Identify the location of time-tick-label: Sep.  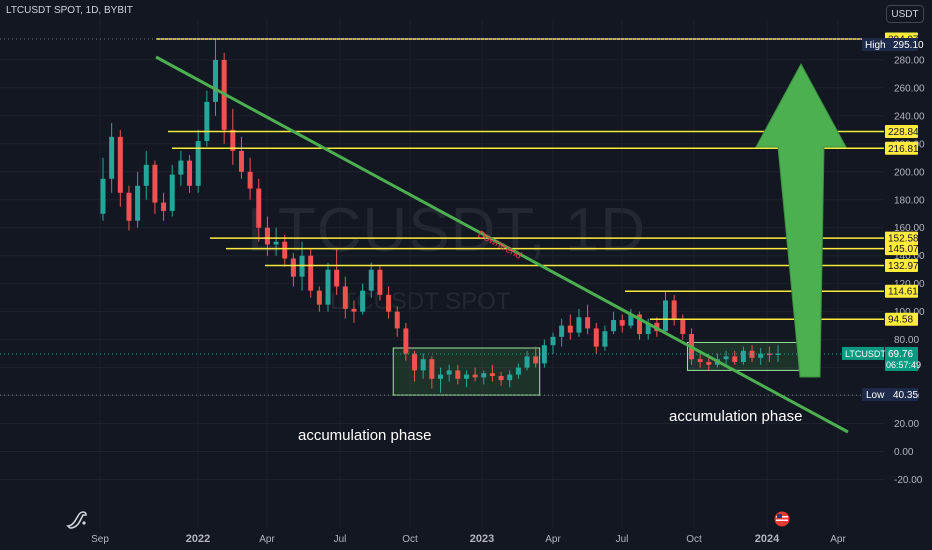
(100, 539).